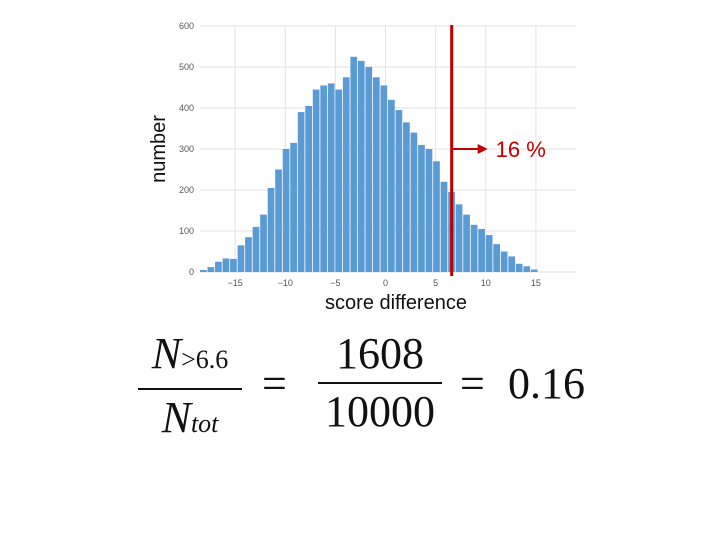 The image size is (720, 540). I want to click on threshold-percent-label: 16 %, so click(521, 149).